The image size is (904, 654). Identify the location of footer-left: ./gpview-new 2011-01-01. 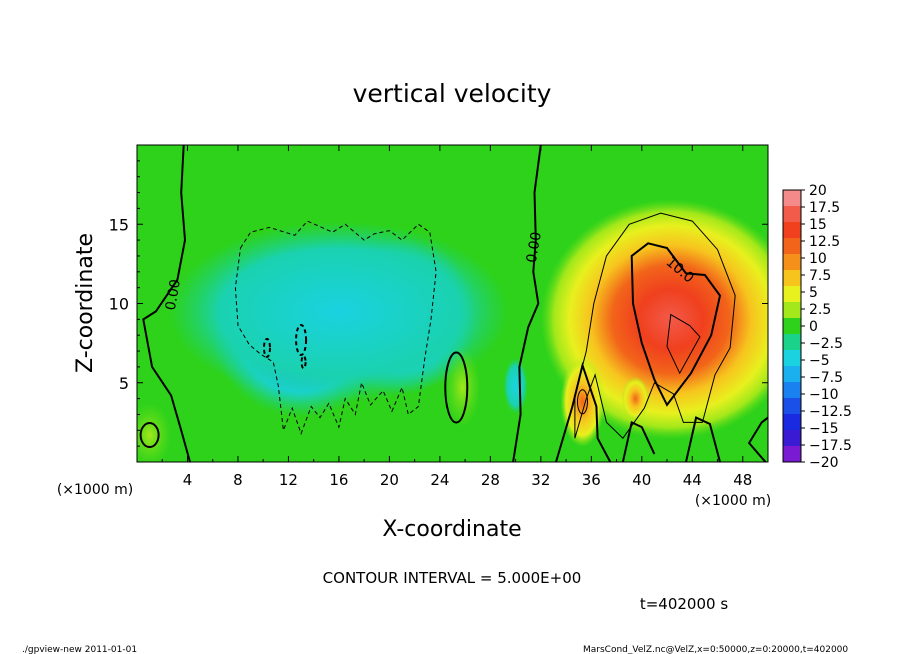
(79, 649).